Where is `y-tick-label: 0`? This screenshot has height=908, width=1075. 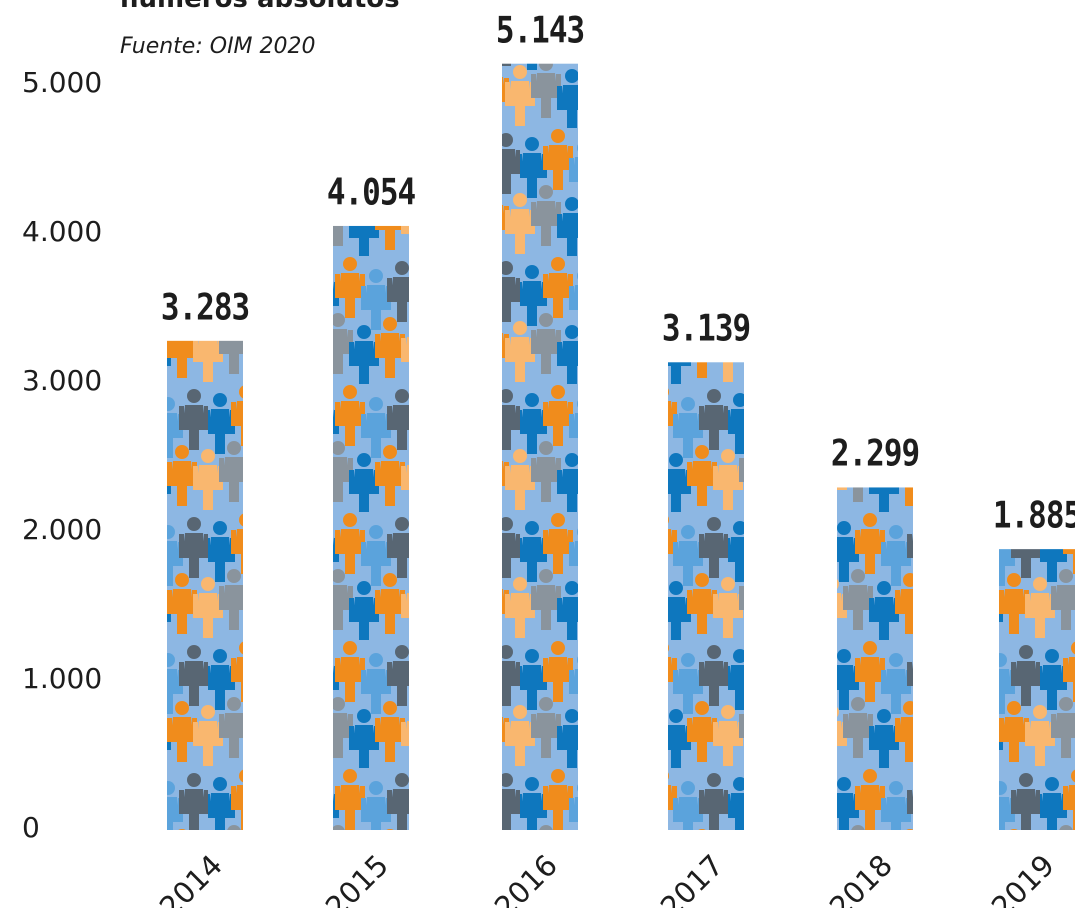
y-tick-label: 0 is located at coordinates (31, 827).